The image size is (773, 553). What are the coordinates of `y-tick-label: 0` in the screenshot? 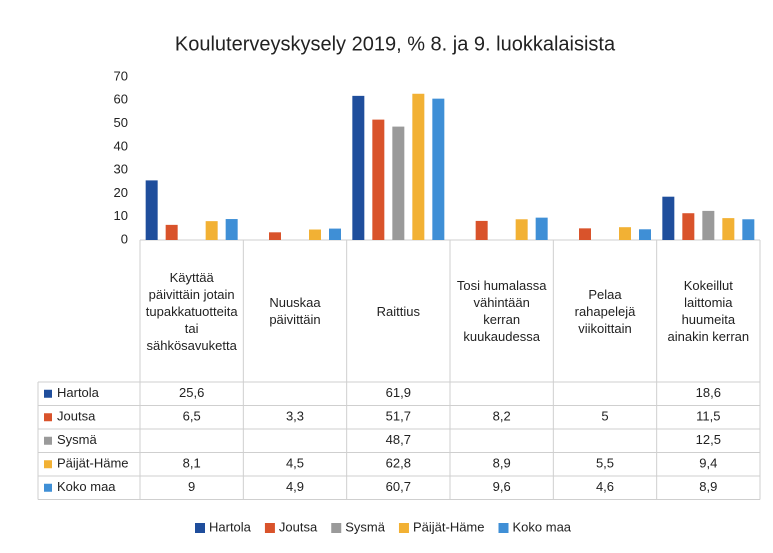 It's located at (124, 238).